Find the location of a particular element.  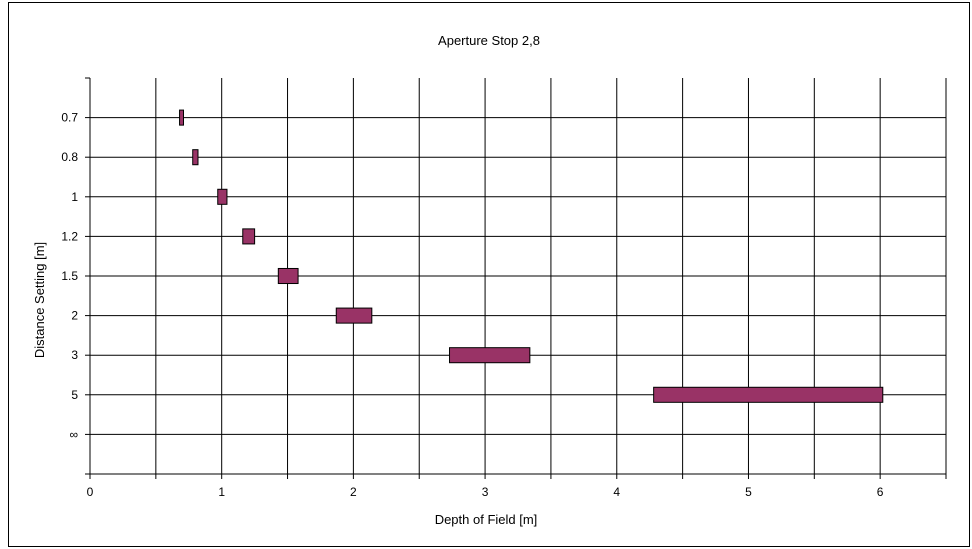

x-tick-label: 6 is located at coordinates (880, 492).